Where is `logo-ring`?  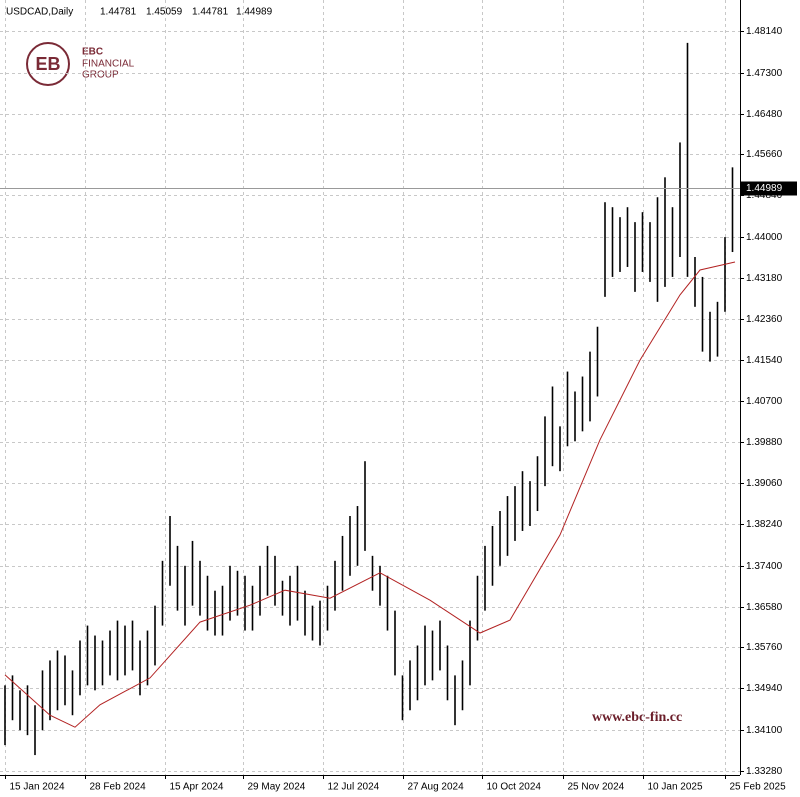
logo-ring is located at coordinates (48, 64).